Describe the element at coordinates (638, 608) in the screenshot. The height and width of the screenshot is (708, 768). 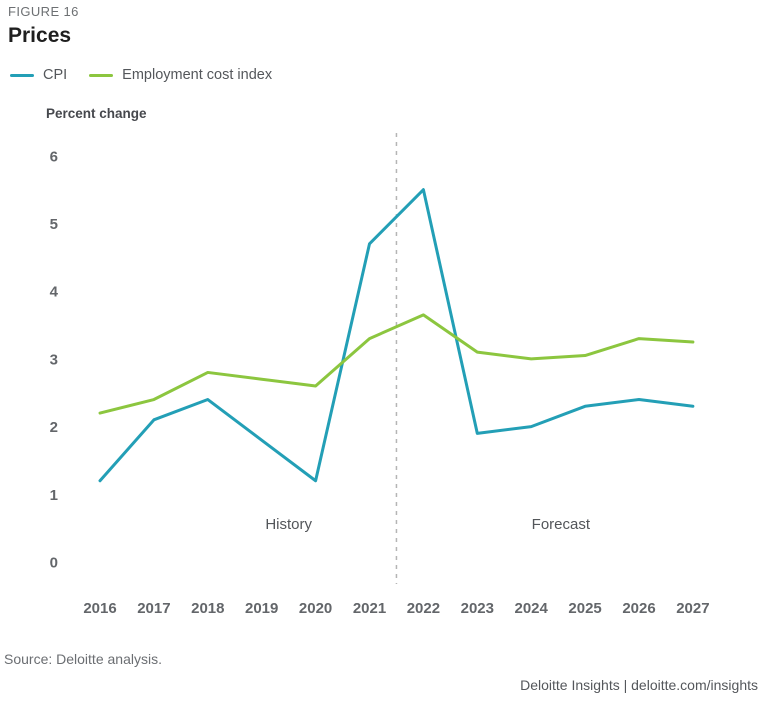
I see `x-tick-label: 2026` at that location.